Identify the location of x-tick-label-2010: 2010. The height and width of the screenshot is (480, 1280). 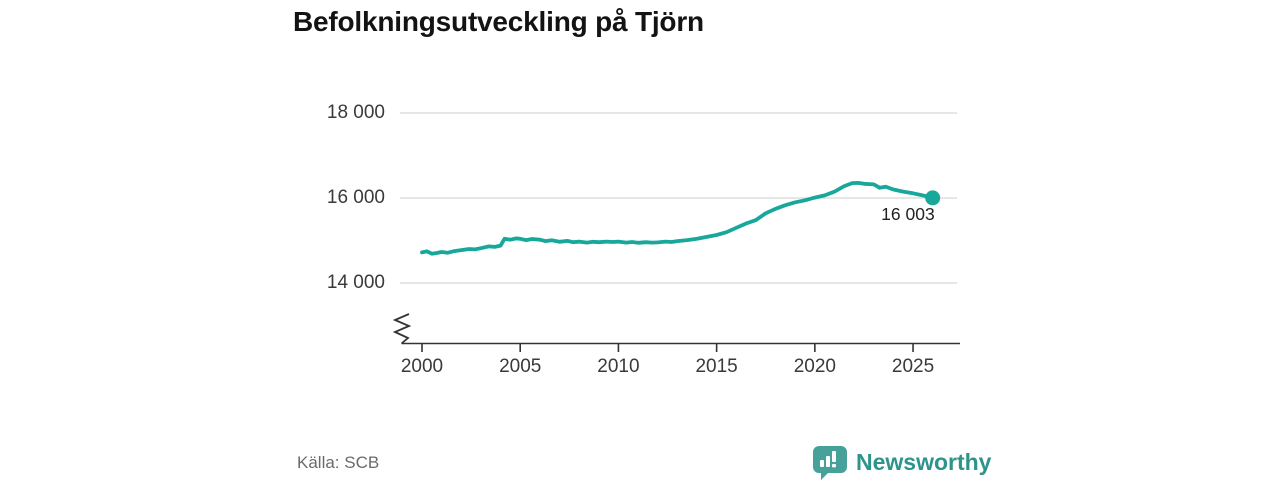
(618, 366).